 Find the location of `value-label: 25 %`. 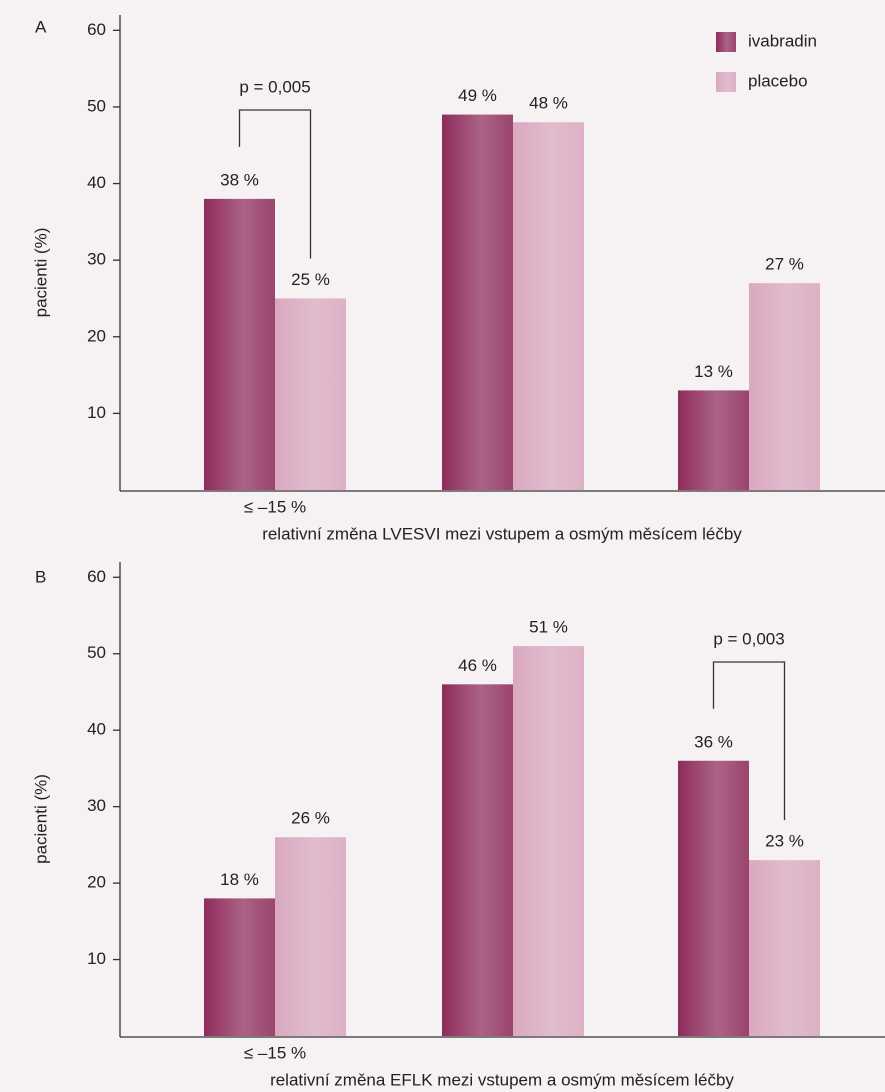

value-label: 25 % is located at coordinates (310, 279).